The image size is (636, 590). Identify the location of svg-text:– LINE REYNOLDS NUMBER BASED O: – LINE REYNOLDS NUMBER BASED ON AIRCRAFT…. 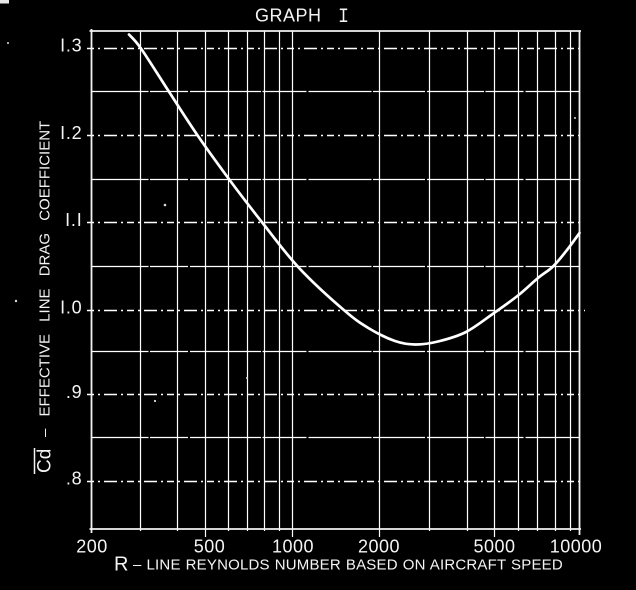
(348, 565).